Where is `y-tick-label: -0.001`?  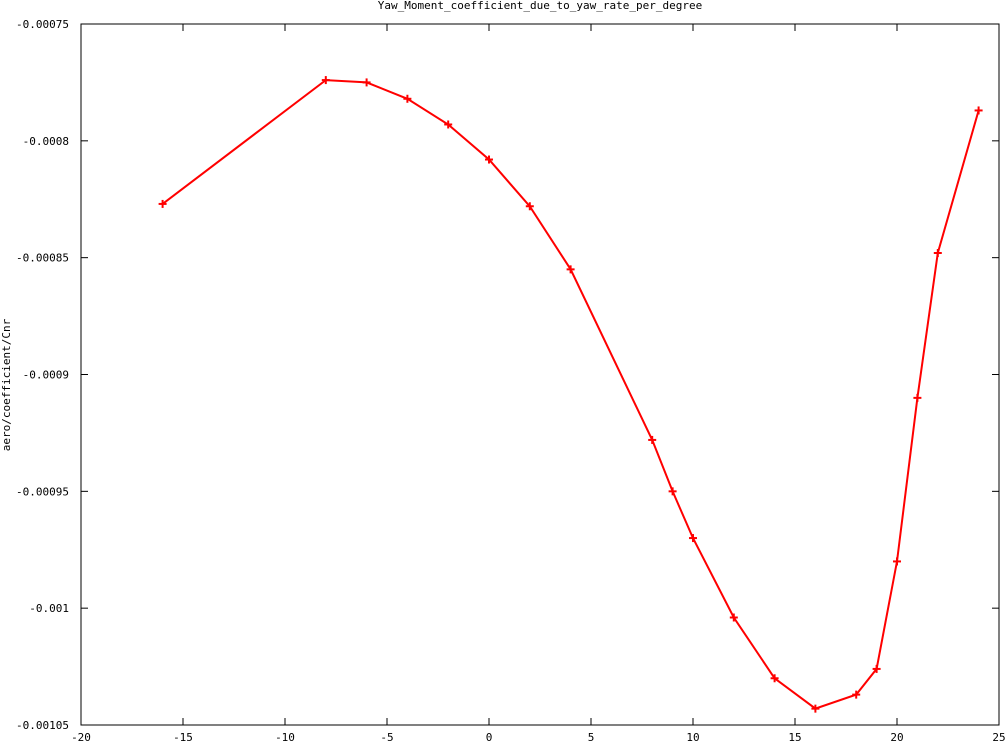 y-tick-label: -0.001 is located at coordinates (49, 608).